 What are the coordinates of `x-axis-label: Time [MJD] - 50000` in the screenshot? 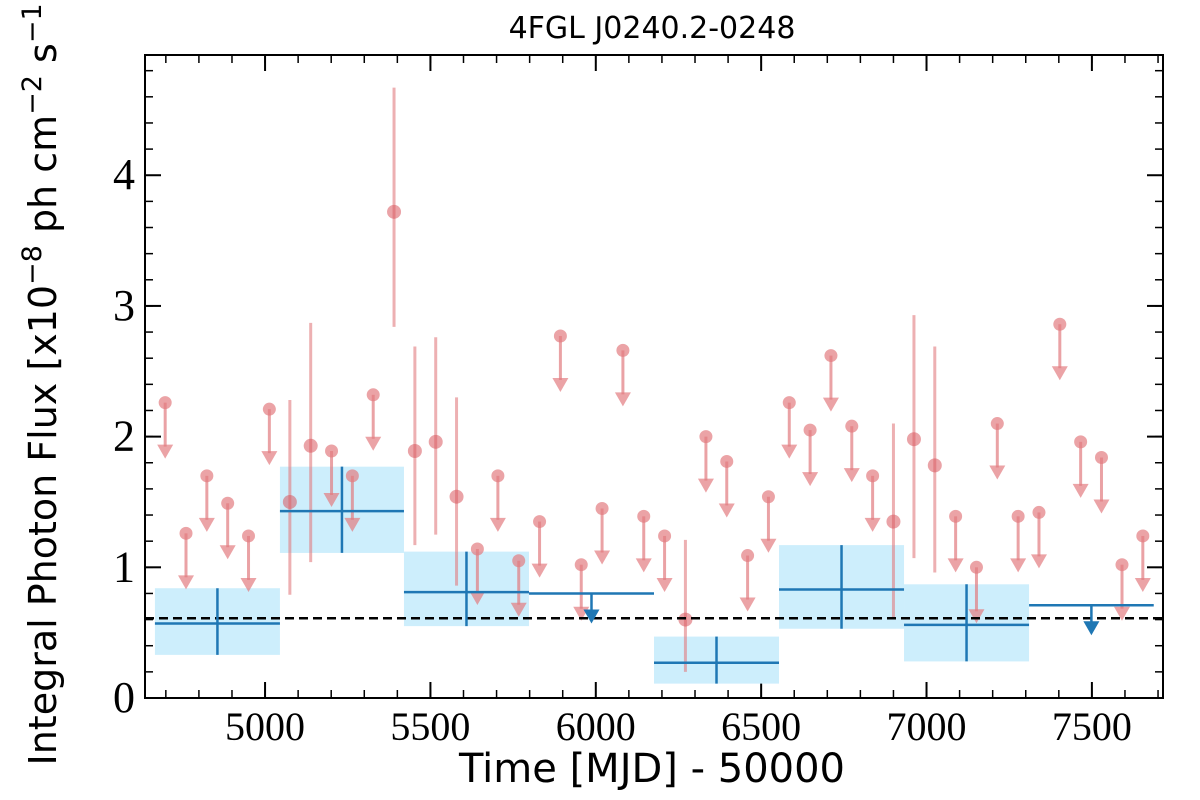 It's located at (651, 769).